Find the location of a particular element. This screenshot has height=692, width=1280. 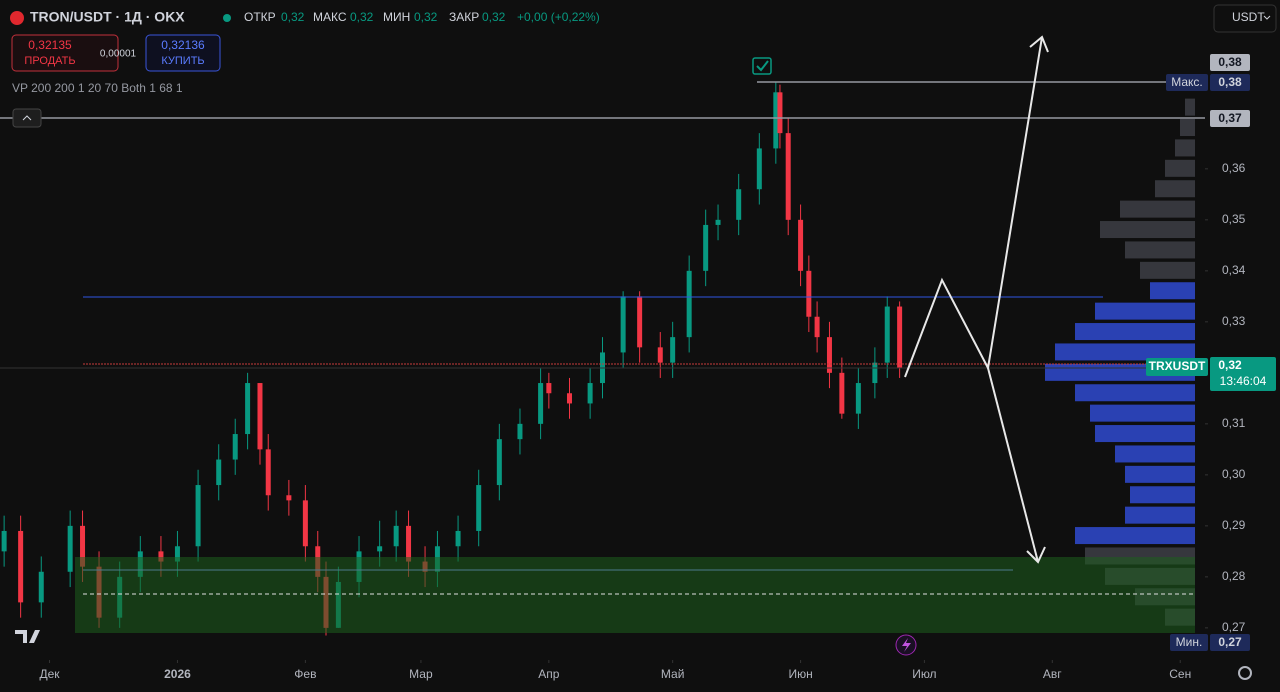

collapse-button is located at coordinates (27, 118).